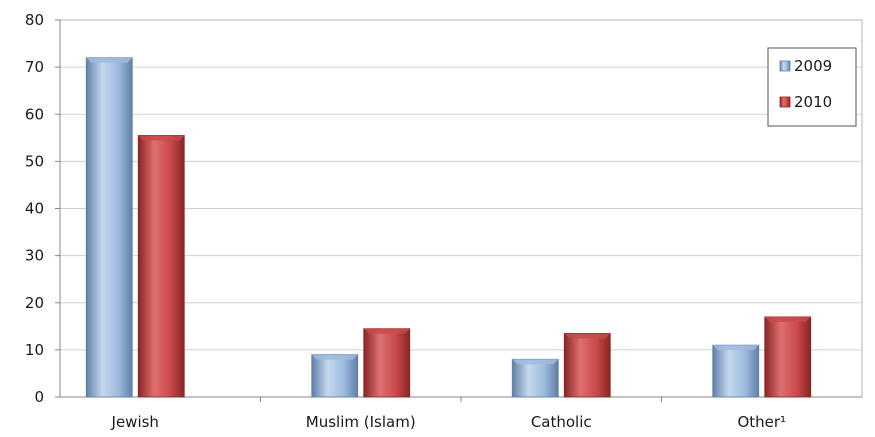 The image size is (875, 437). What do you see at coordinates (788, 357) in the screenshot?
I see `bar-2010-other-` at bounding box center [788, 357].